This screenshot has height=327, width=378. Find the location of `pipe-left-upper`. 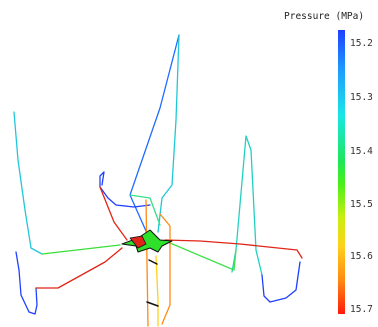

pipe-left-upper is located at coordinates (28, 183).